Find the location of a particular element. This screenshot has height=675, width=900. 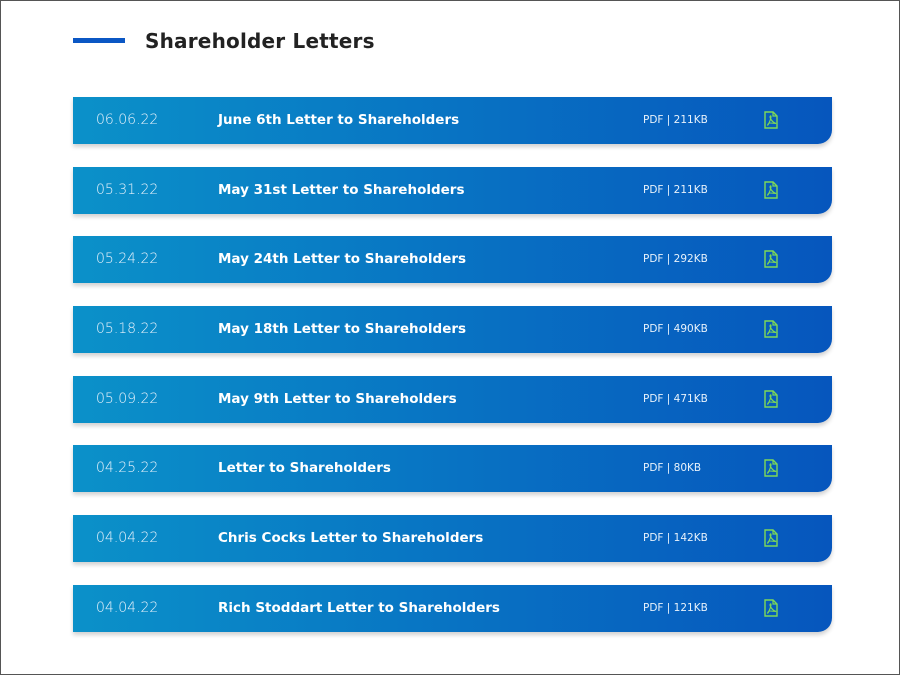

letter-date: 05.18.22 is located at coordinates (127, 329).